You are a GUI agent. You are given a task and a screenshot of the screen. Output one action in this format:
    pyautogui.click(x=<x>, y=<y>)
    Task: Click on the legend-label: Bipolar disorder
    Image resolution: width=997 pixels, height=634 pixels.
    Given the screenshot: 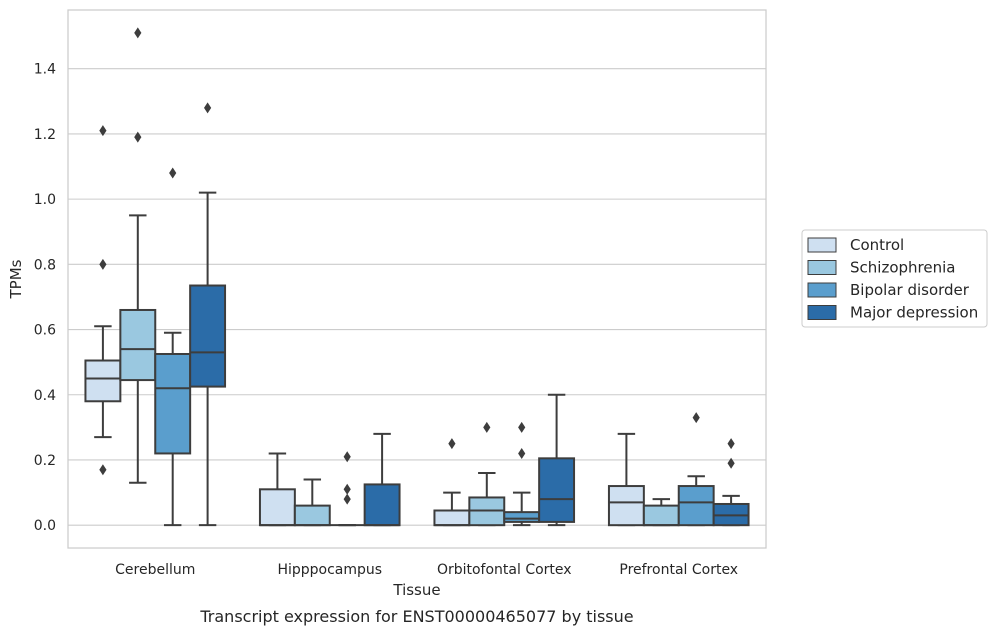 What is the action you would take?
    pyautogui.click(x=910, y=290)
    